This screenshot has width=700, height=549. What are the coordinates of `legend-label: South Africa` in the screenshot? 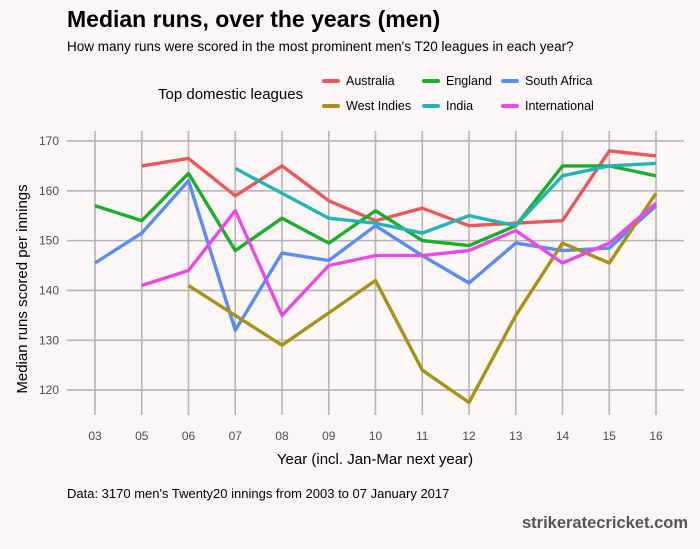 It's located at (559, 81).